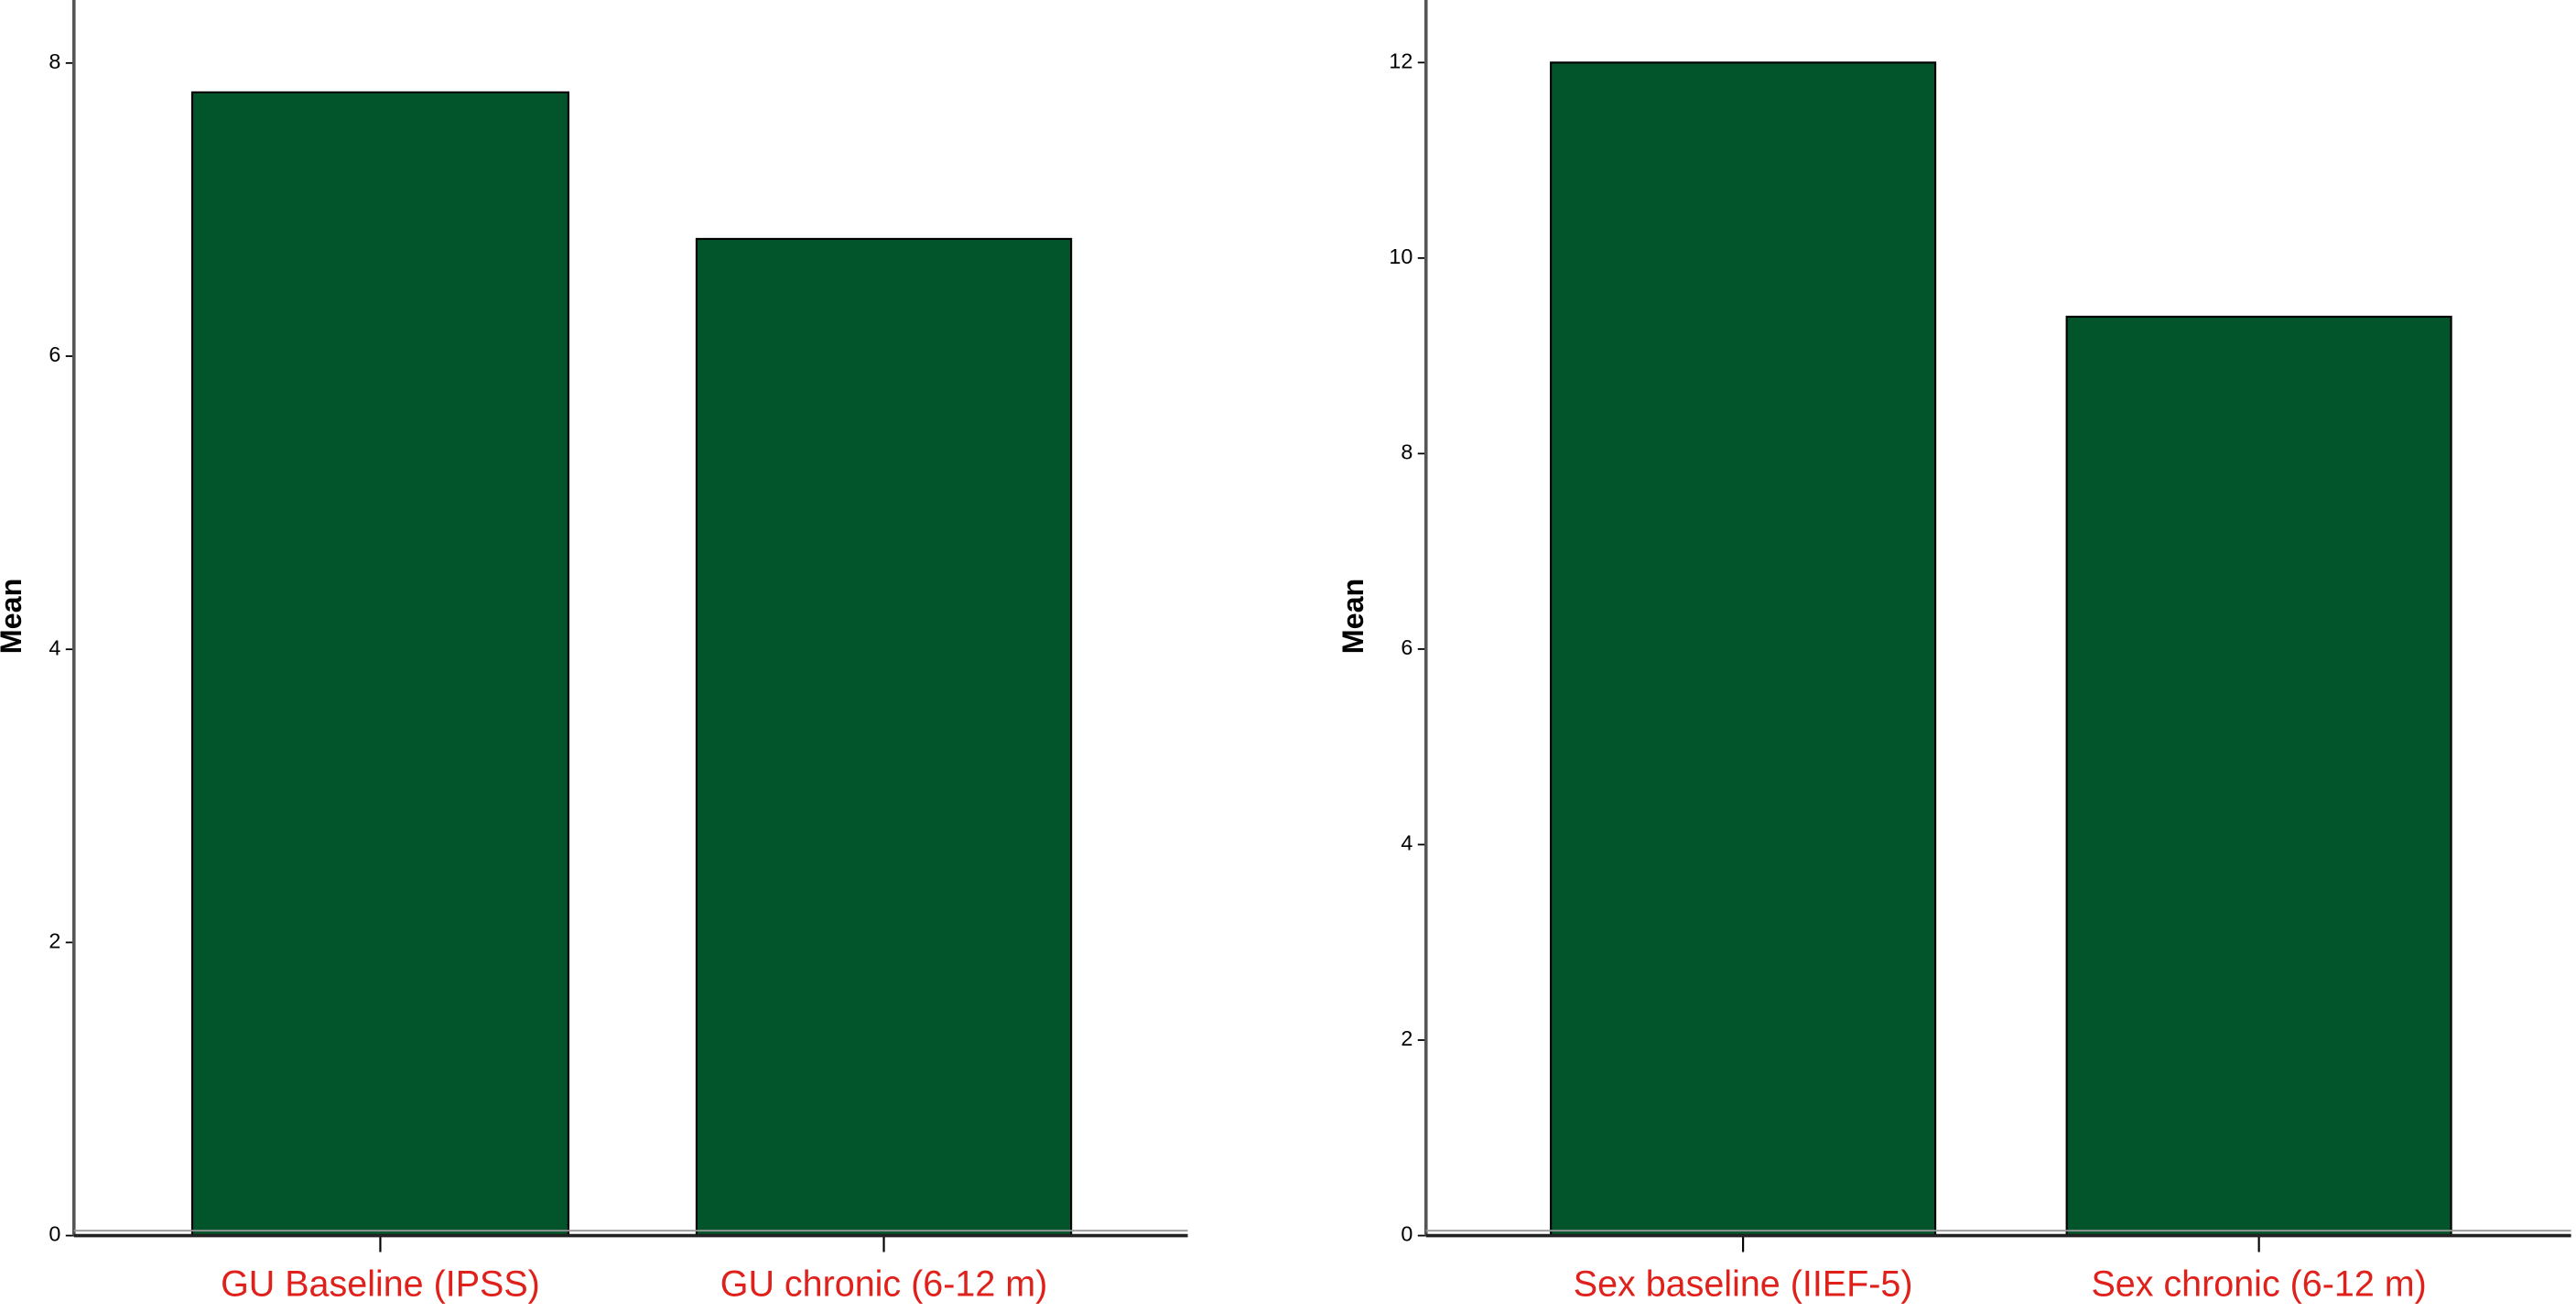  Describe the element at coordinates (1744, 1285) in the screenshot. I see `x-tick-label: Sex baseline (IIEF-5)` at that location.